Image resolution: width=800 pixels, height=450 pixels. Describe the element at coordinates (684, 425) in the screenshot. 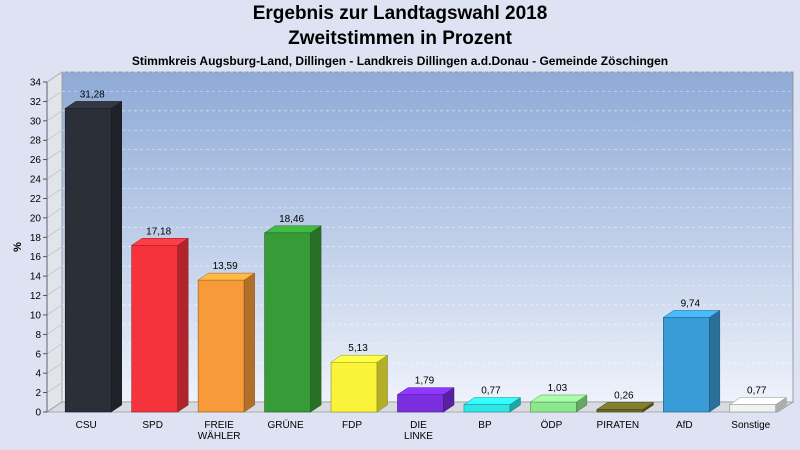

I see `x-tick-label: AfD` at that location.